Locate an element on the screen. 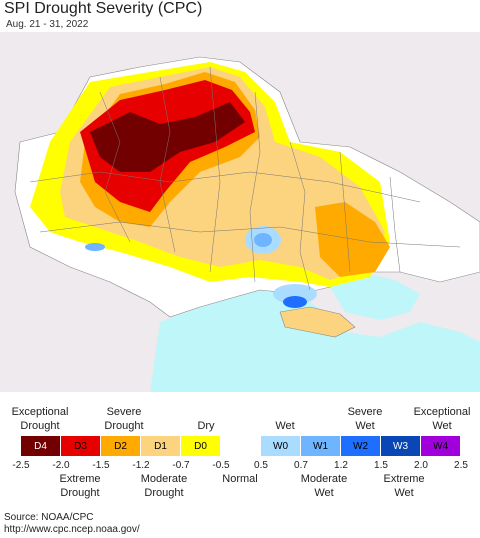 The width and height of the screenshot is (480, 538). legend-tick: 0.7 is located at coordinates (301, 465).